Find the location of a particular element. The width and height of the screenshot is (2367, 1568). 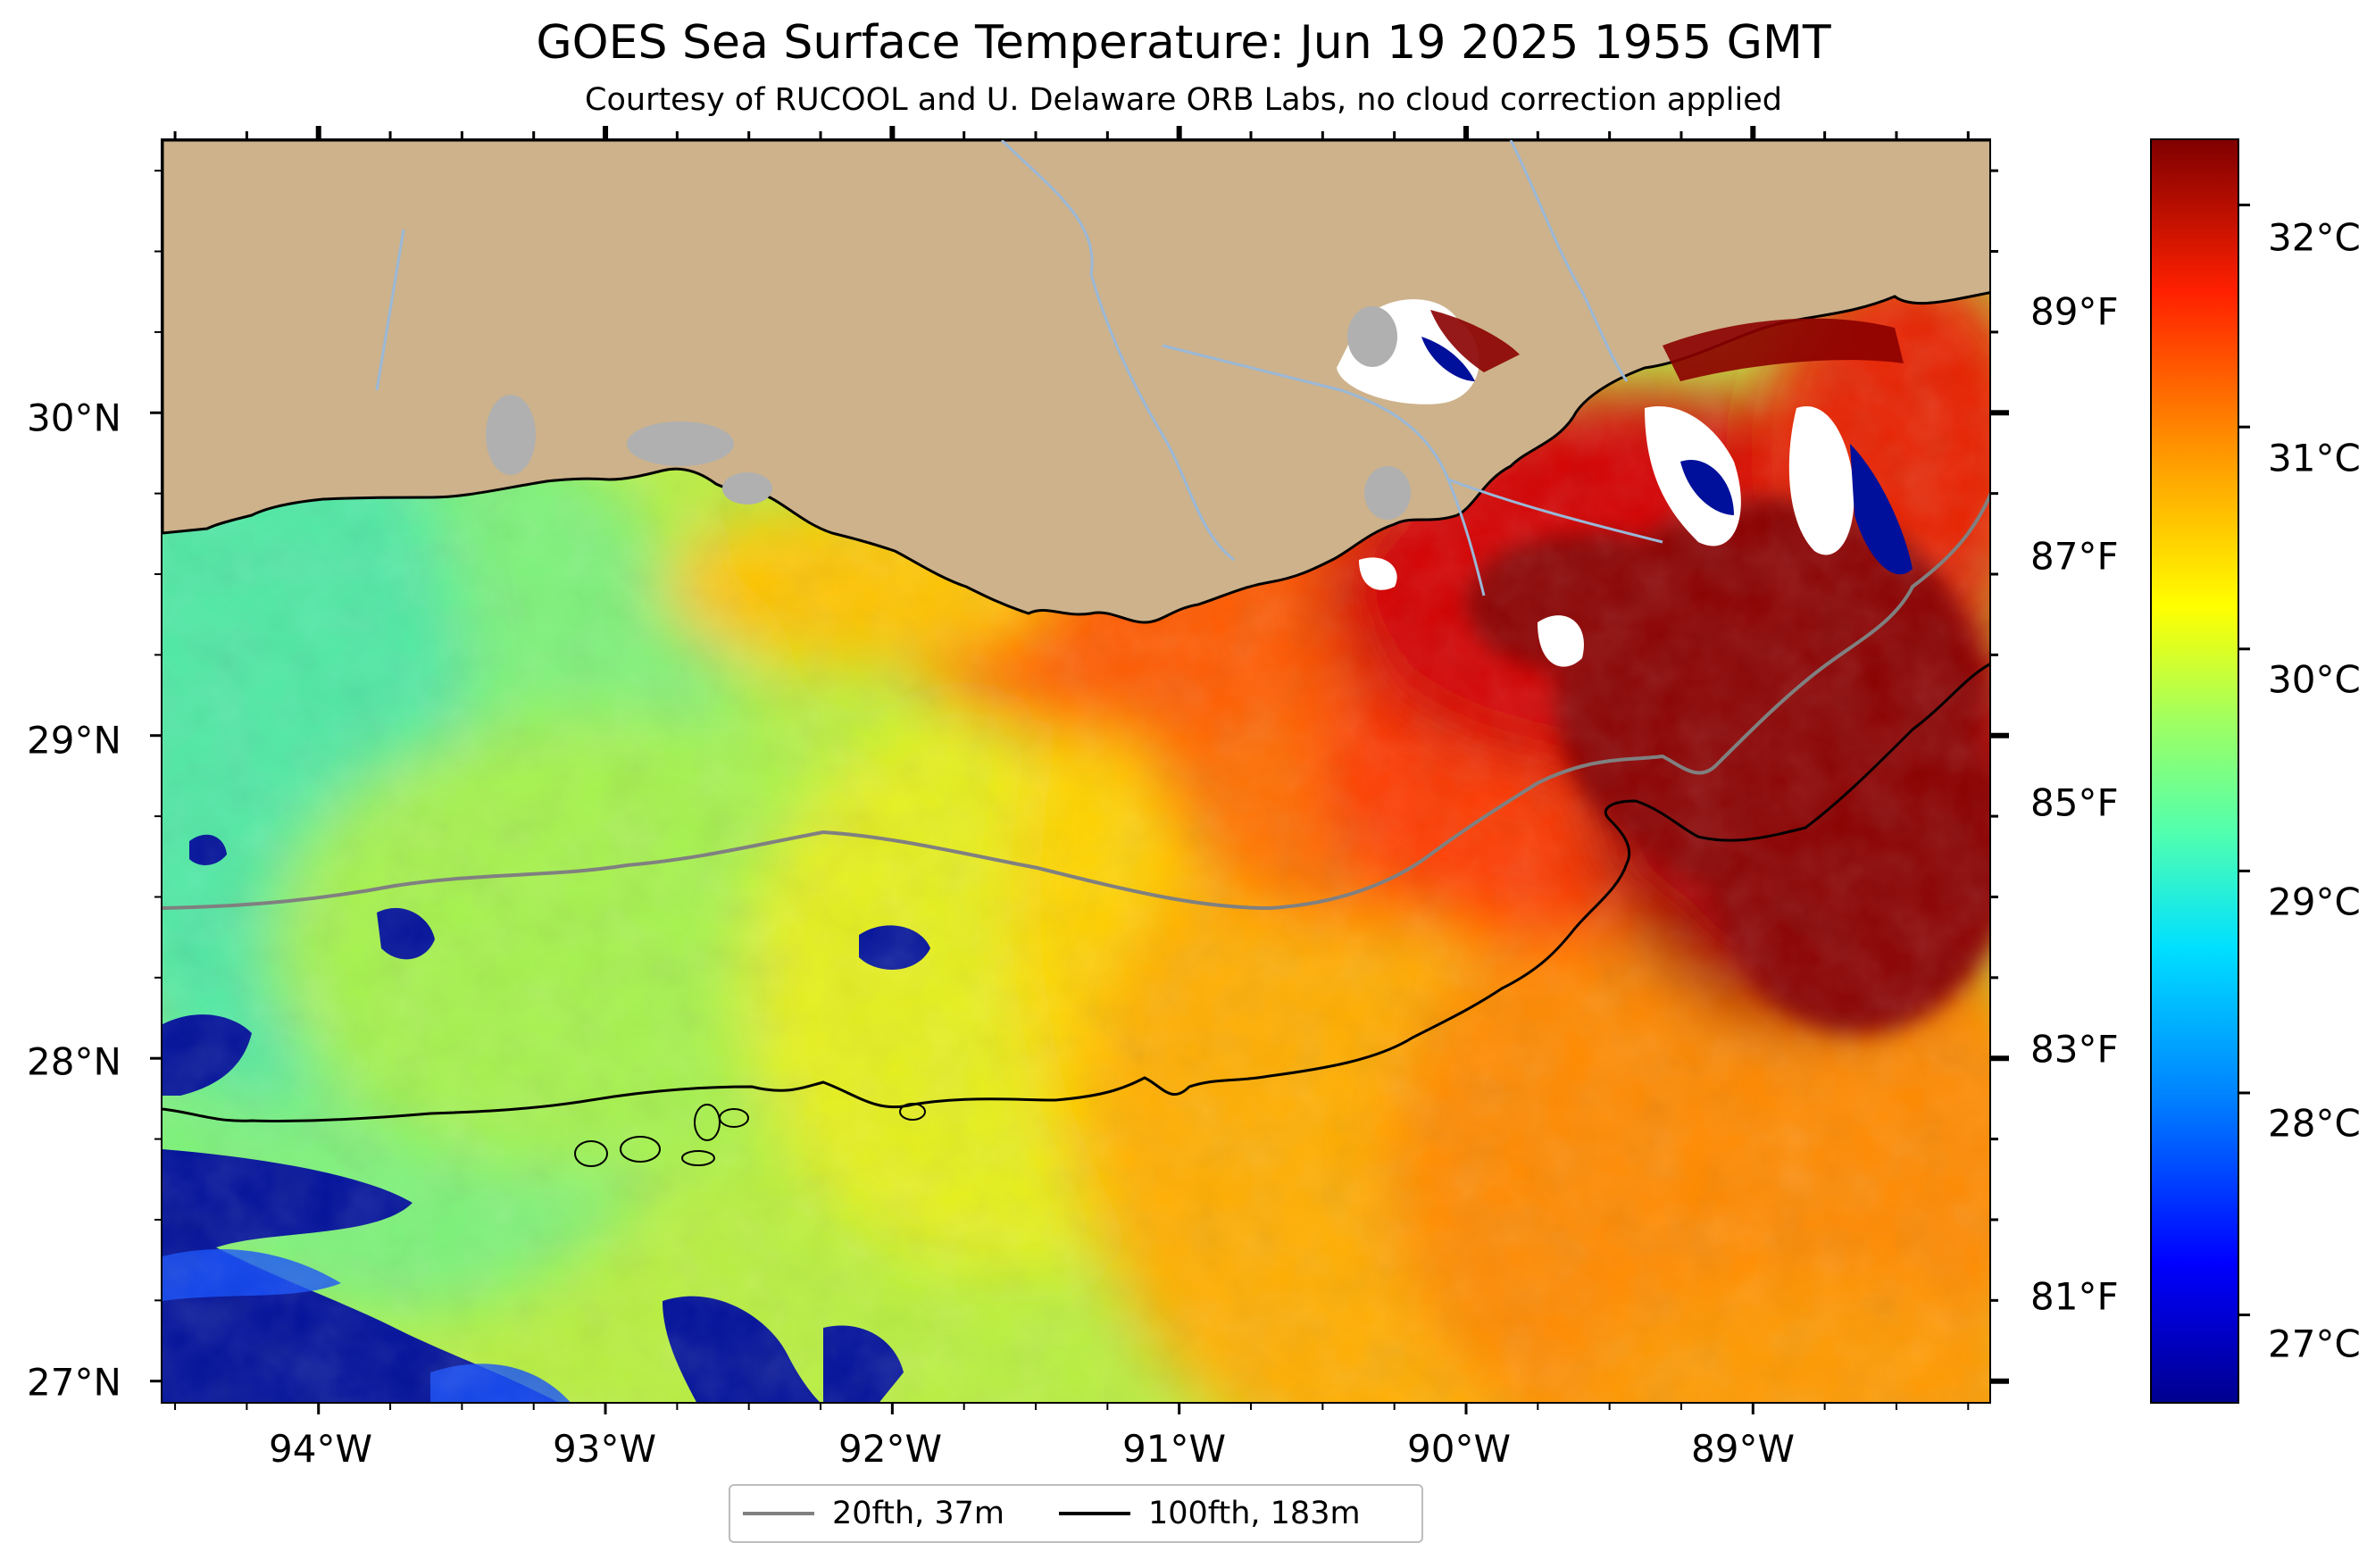

legend-label-20fth: 20fth, 37m is located at coordinates (918, 1513).